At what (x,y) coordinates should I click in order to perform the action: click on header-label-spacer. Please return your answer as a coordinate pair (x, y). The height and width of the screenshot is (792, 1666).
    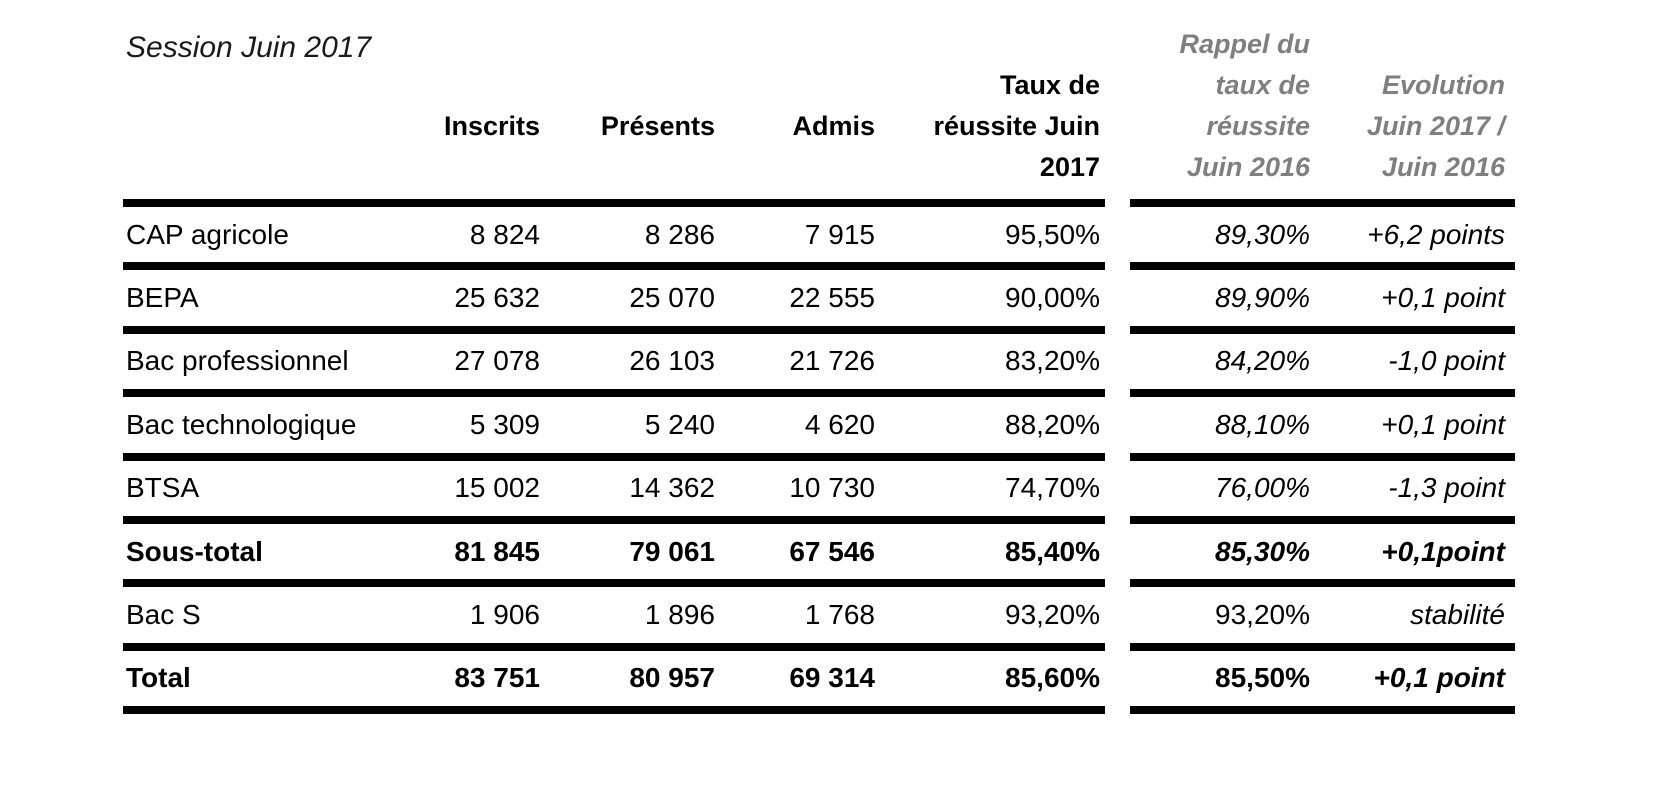
    Looking at the image, I should click on (266, 193).